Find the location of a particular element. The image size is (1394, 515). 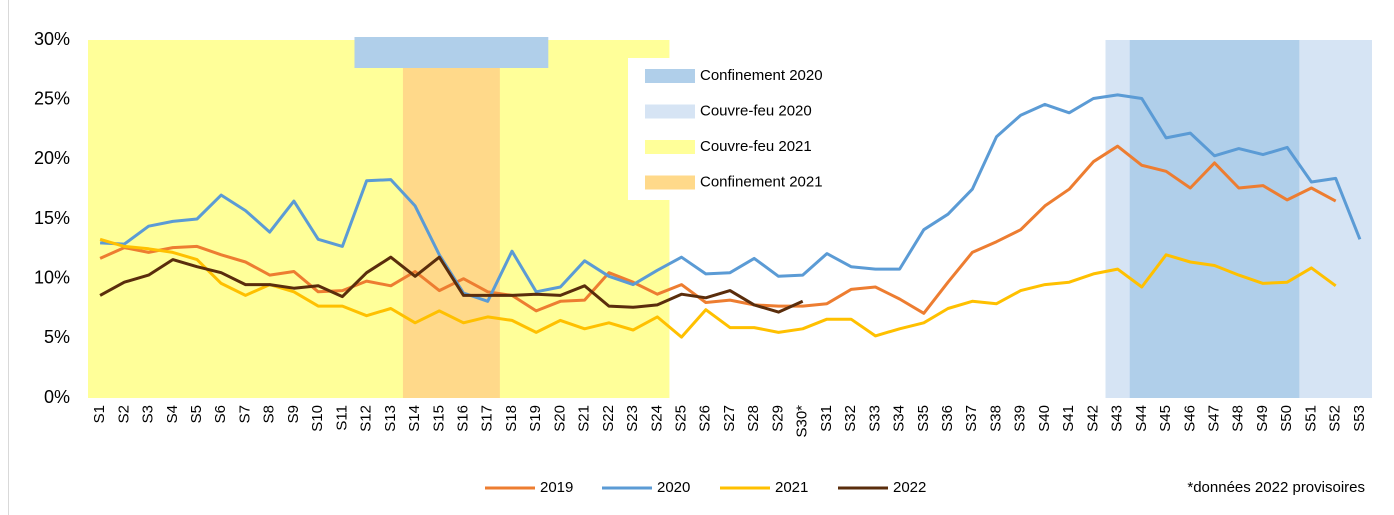

x-tick-label: S15 is located at coordinates (438, 418).